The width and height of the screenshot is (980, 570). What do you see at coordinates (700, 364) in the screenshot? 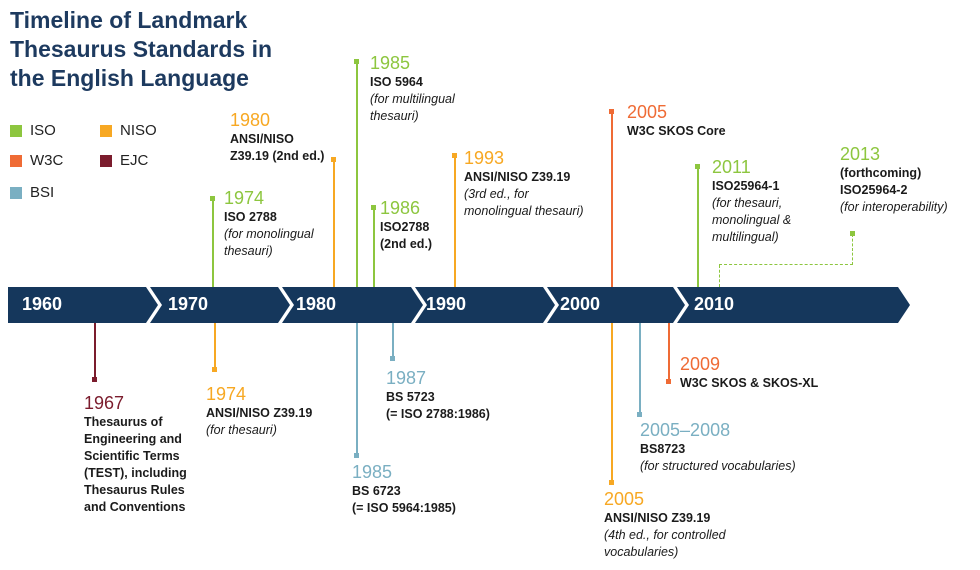
I see `event-year: 2009` at bounding box center [700, 364].